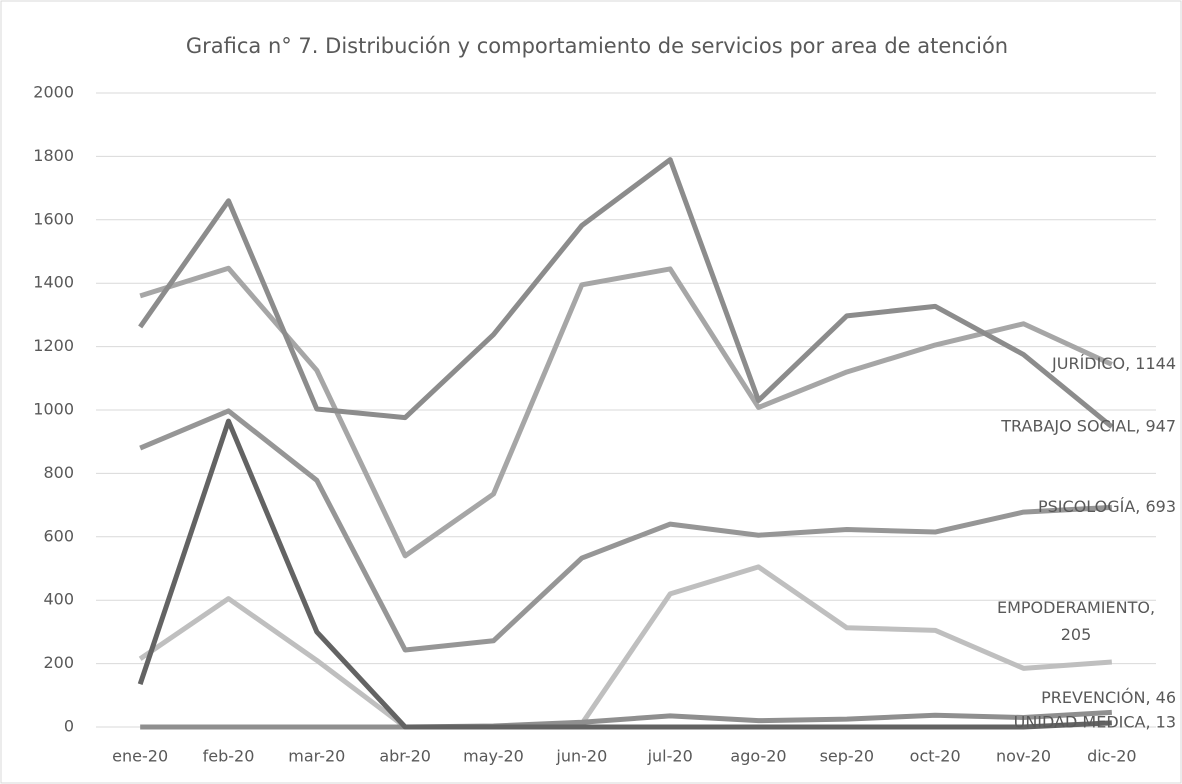 Image resolution: width=1182 pixels, height=784 pixels. I want to click on x-tick-label: mar-20, so click(316, 756).